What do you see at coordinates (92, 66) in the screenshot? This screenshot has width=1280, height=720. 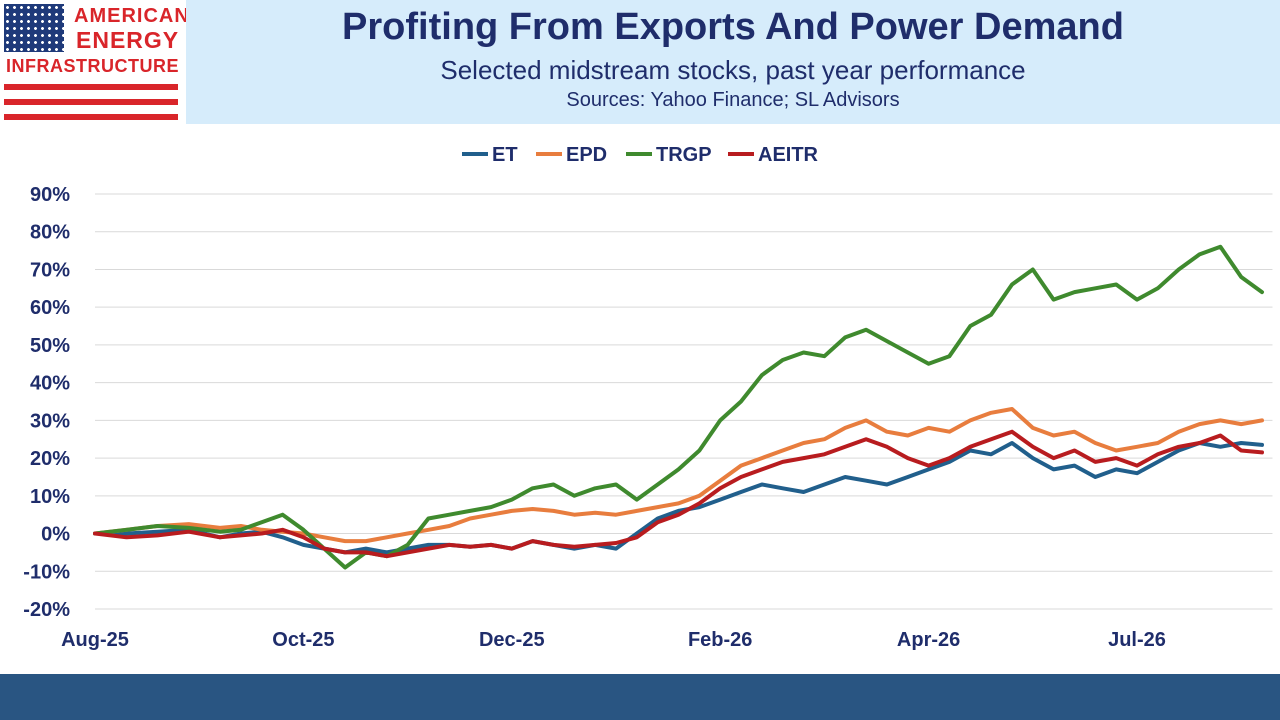 I see `logo-word-infrastructure: INFRASTRUCTURE` at bounding box center [92, 66].